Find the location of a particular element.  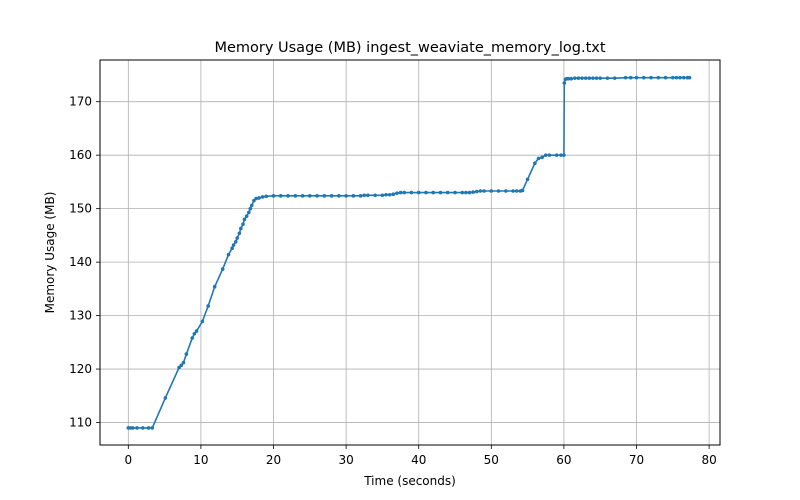

y-tick-label: 130 is located at coordinates (80, 316).